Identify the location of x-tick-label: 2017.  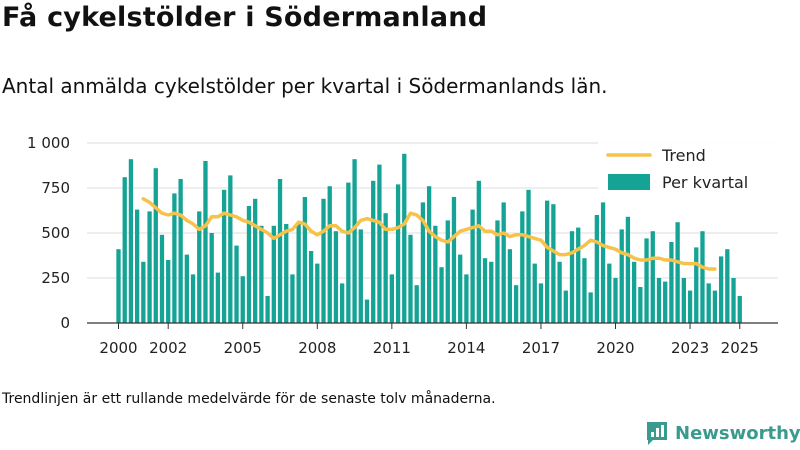
(541, 348).